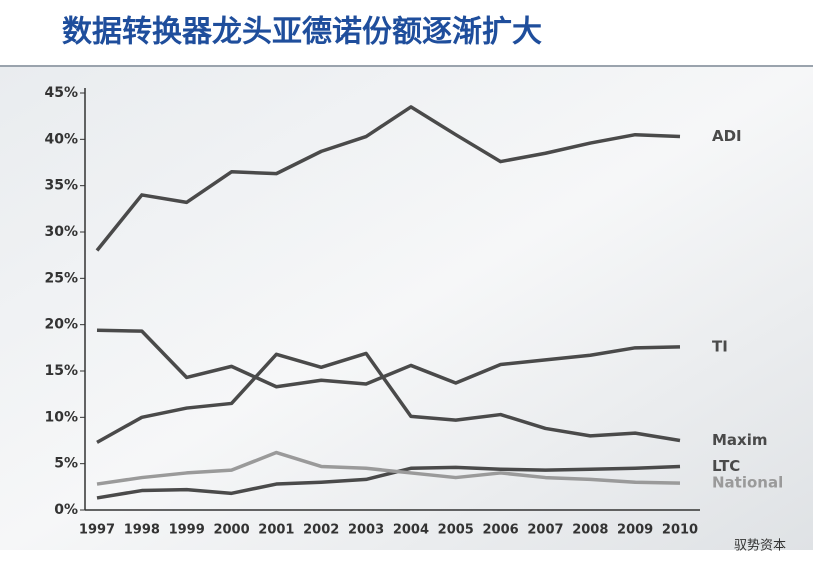  Describe the element at coordinates (545, 530) in the screenshot. I see `x-tick-label: 2007` at that location.